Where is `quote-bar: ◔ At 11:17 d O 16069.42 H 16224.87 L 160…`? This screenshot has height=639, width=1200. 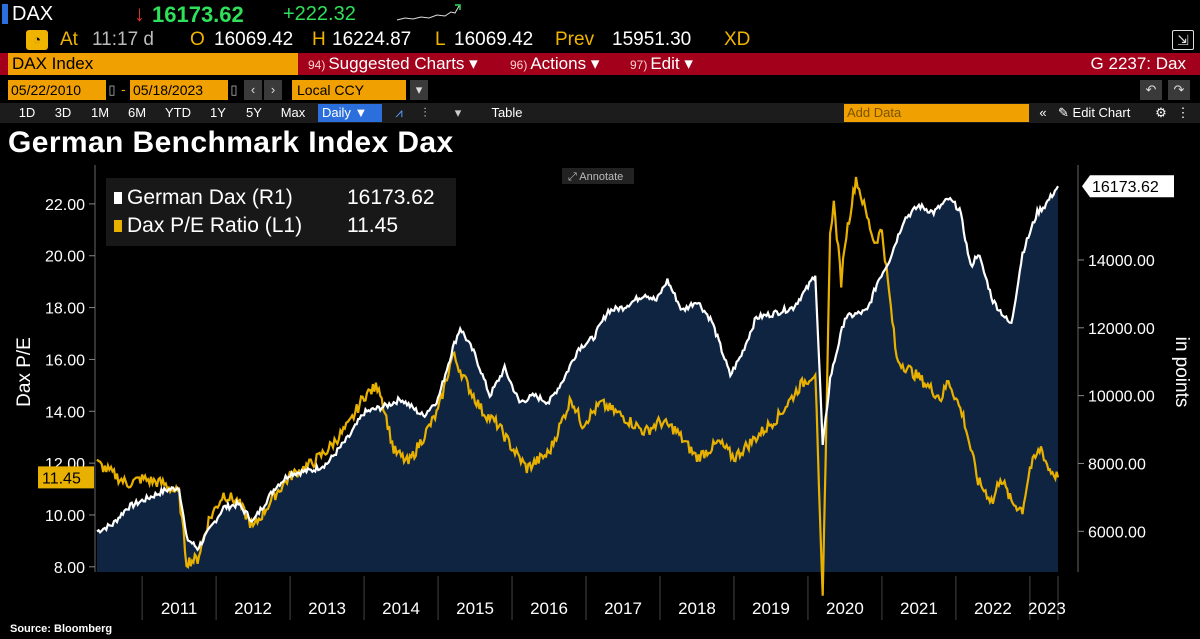
quote-bar: ◔ At 11:17 d O 16069.42 H 16224.87 L 160… is located at coordinates (600, 40).